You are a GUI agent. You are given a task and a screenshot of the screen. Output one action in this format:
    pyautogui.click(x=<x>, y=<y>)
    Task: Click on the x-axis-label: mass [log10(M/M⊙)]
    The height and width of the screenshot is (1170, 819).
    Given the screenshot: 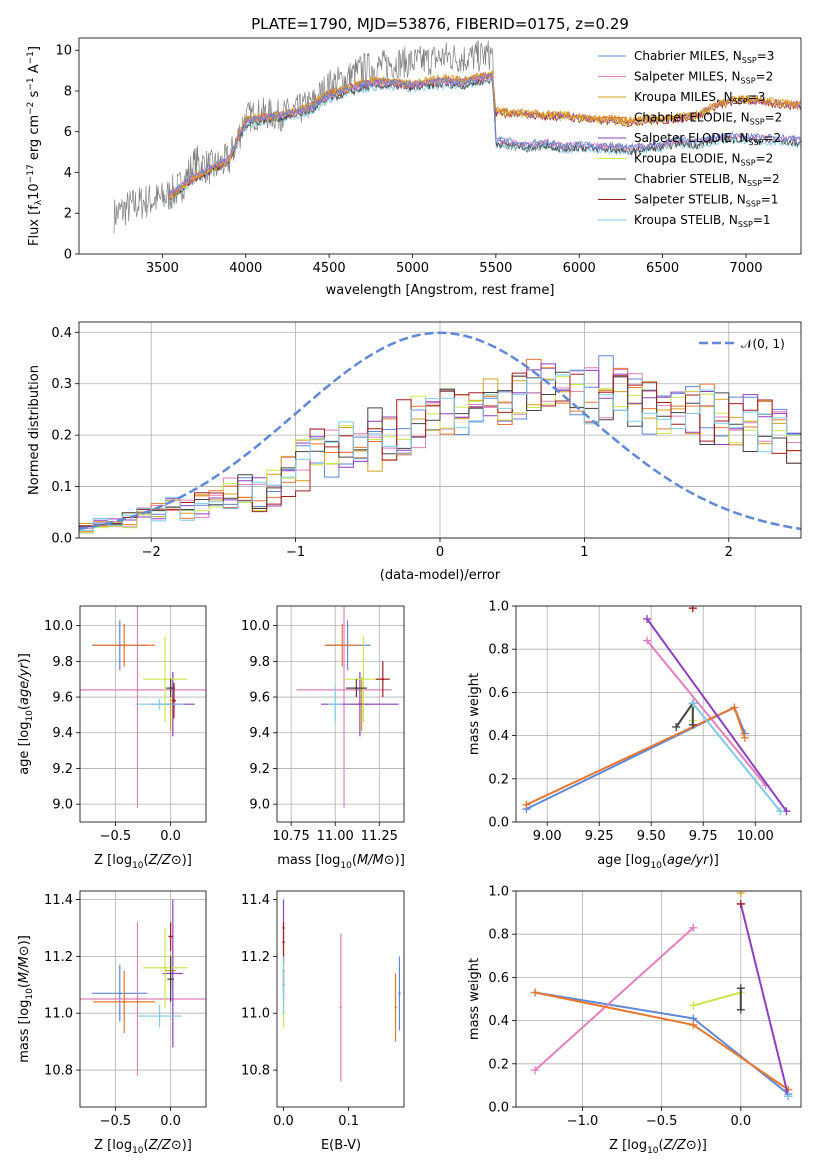 What is the action you would take?
    pyautogui.click(x=341, y=862)
    